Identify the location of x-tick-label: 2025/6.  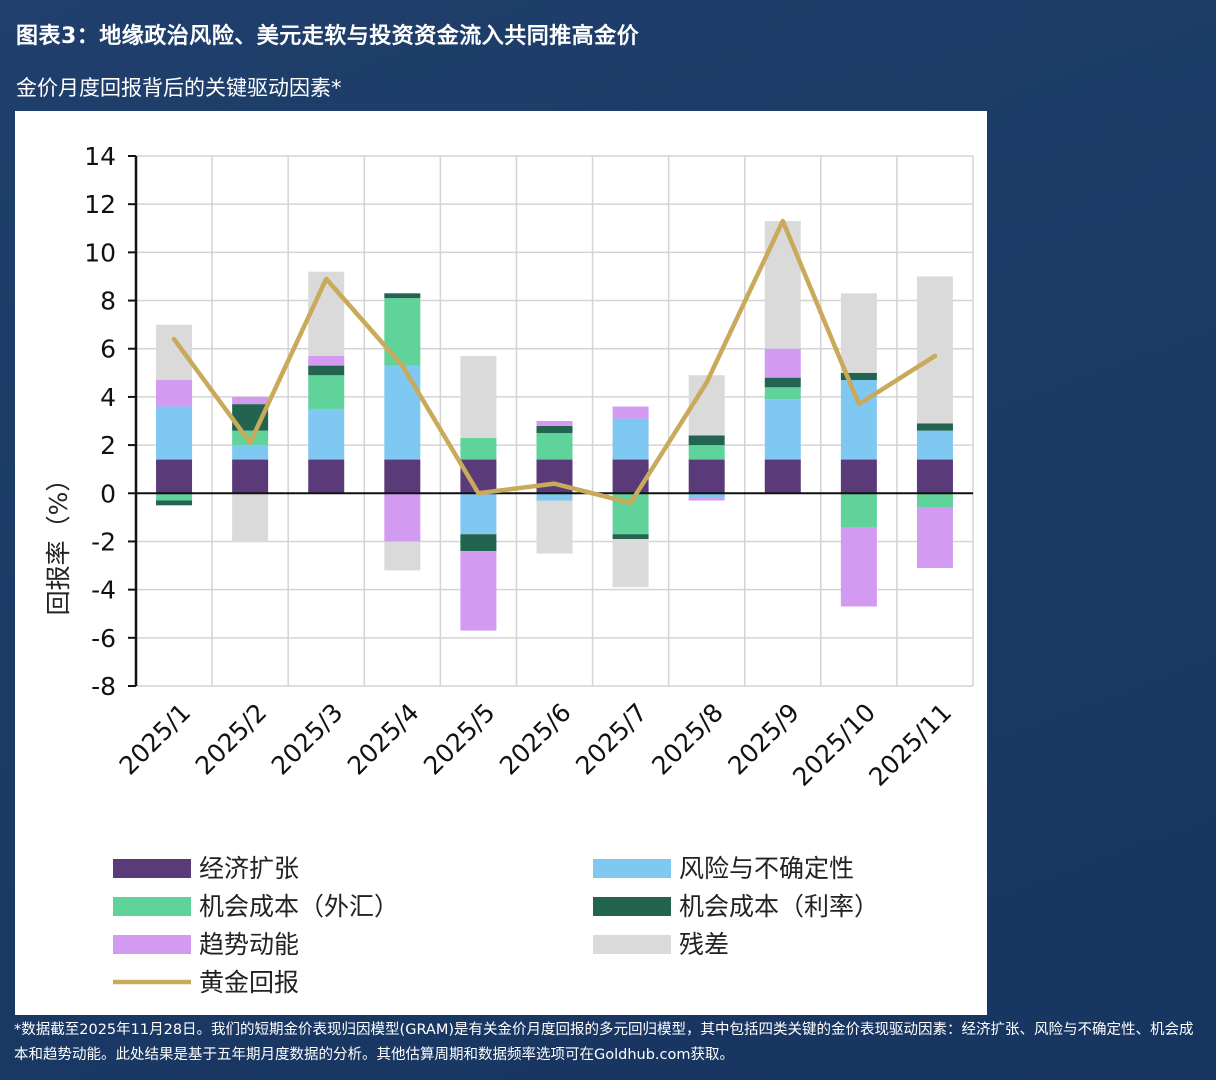
(535, 739).